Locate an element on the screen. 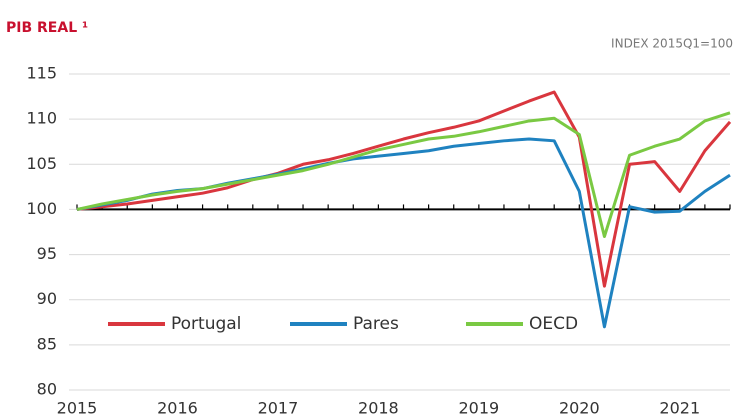 The image size is (737, 420). y-tick-label: 110 is located at coordinates (41, 118).